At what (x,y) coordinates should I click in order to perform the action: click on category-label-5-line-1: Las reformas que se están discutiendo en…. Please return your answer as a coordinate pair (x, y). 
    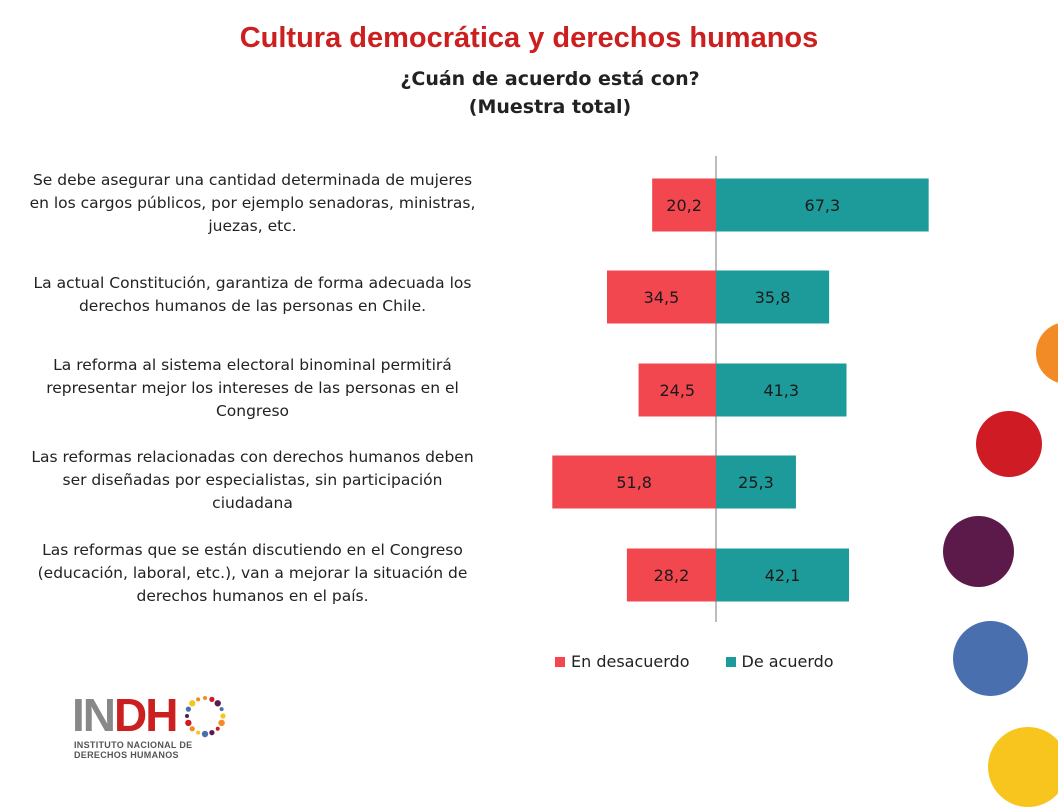
    Looking at the image, I should click on (252, 549).